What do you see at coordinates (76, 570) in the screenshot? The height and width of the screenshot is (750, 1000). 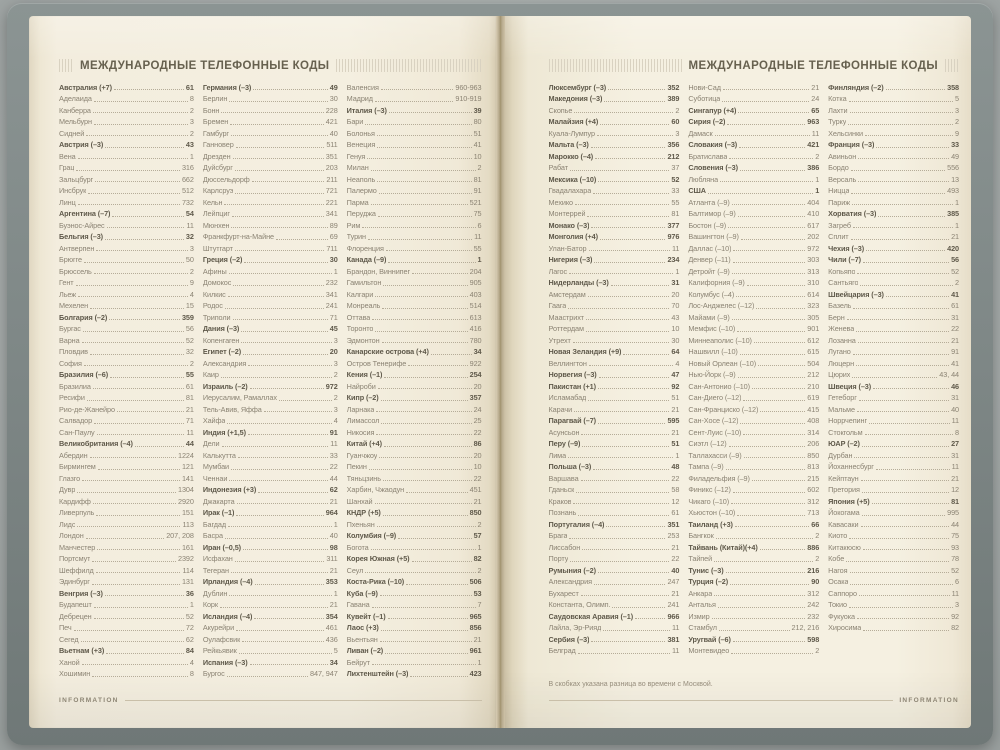 I see `place-name: Шеффилд` at bounding box center [76, 570].